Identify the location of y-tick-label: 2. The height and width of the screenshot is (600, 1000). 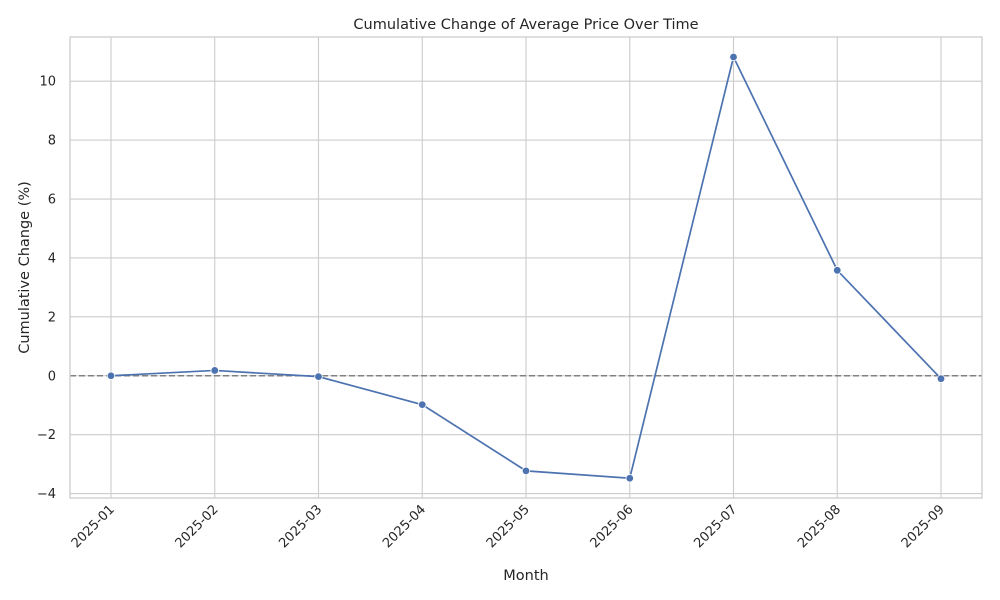
(52, 317).